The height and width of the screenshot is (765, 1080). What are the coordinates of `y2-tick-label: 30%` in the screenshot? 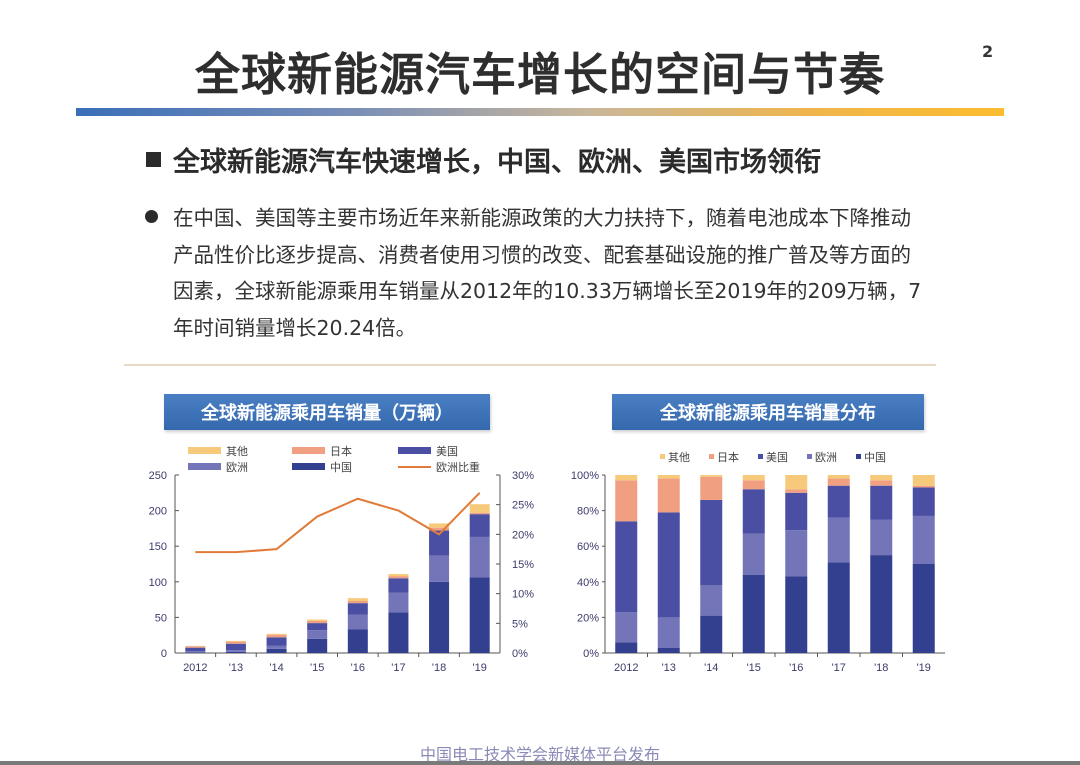 It's located at (523, 476).